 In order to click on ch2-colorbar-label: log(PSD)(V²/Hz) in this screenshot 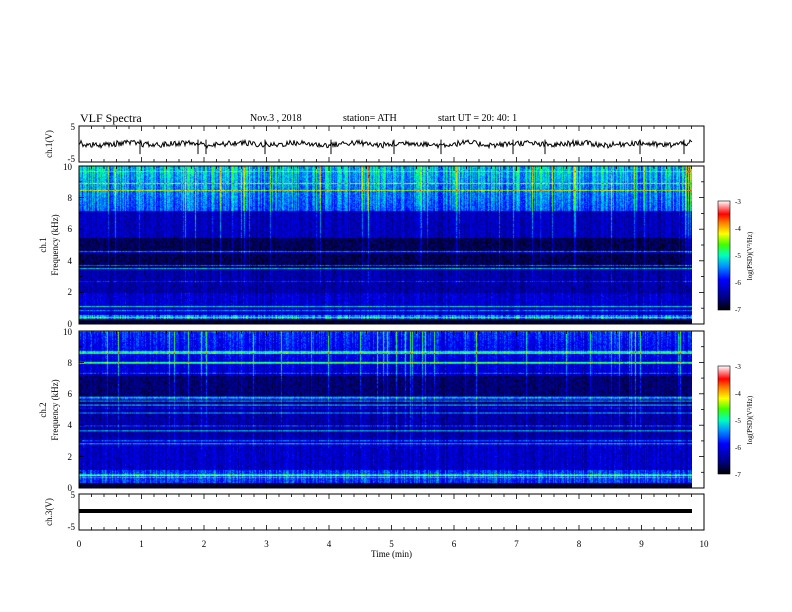, I will do `click(750, 419)`.